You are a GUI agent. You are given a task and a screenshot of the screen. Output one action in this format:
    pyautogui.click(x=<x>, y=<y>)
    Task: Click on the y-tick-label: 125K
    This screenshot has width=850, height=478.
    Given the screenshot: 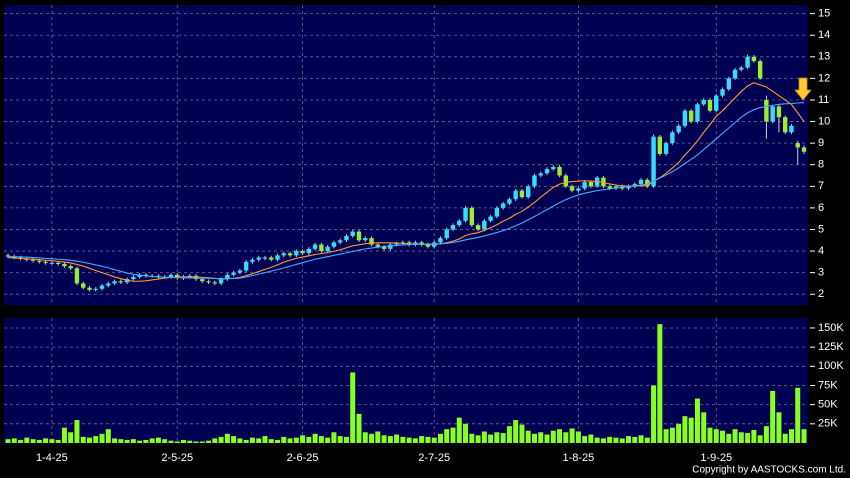 What is the action you would take?
    pyautogui.click(x=831, y=347)
    